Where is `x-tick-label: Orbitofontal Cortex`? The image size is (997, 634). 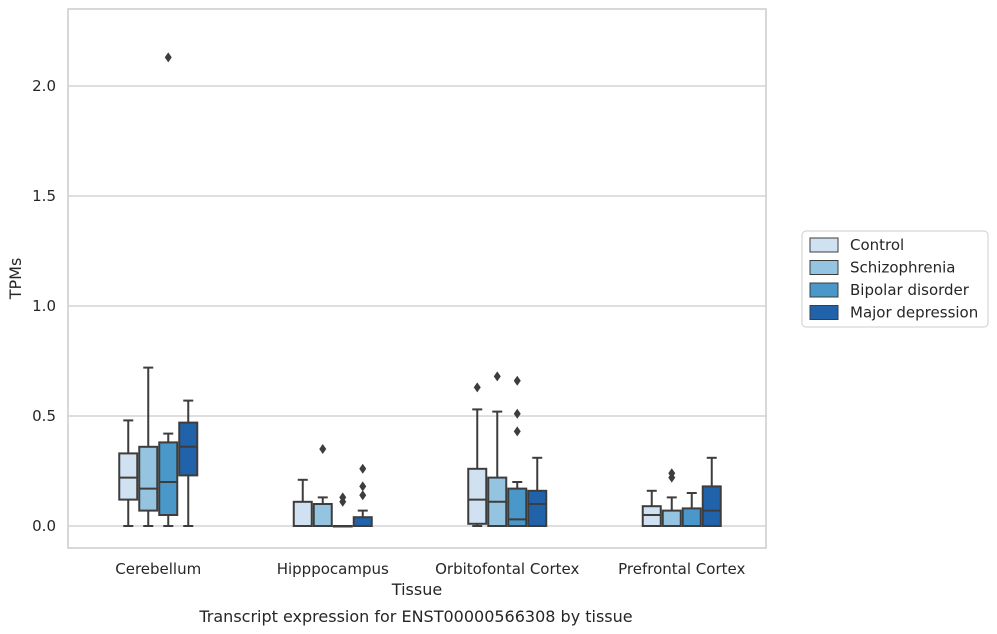
x-tick-label: Orbitofontal Cortex is located at coordinates (507, 569).